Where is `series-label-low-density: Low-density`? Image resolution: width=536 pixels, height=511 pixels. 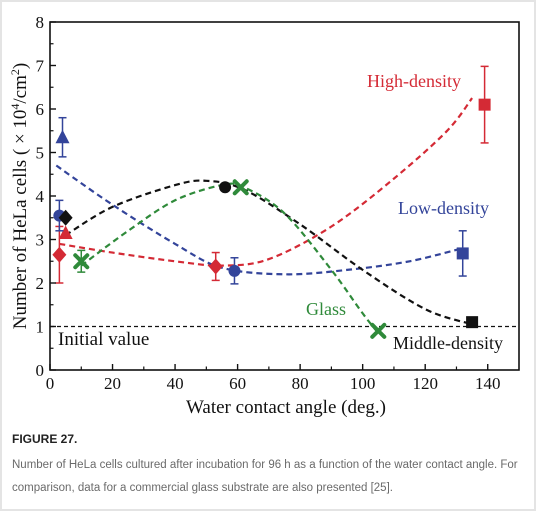 series-label-low-density: Low-density is located at coordinates (443, 208).